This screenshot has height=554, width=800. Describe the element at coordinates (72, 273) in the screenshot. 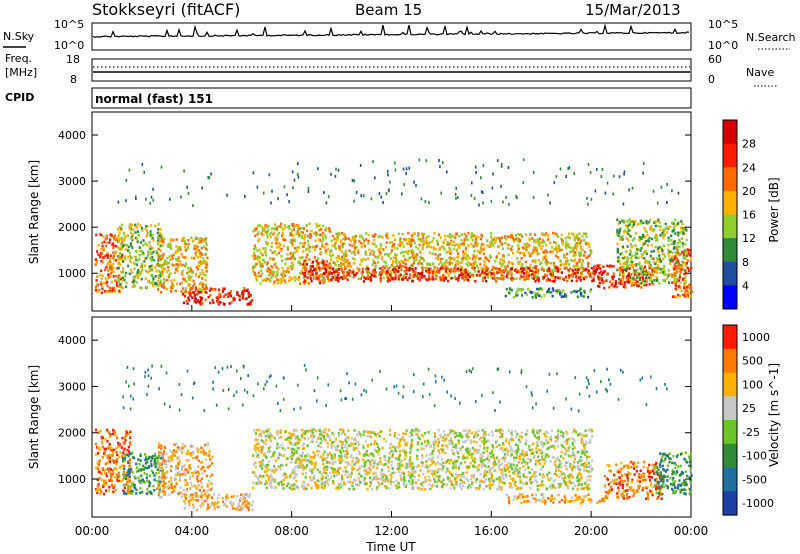

I see `range-tick-label-0: 1000` at that location.